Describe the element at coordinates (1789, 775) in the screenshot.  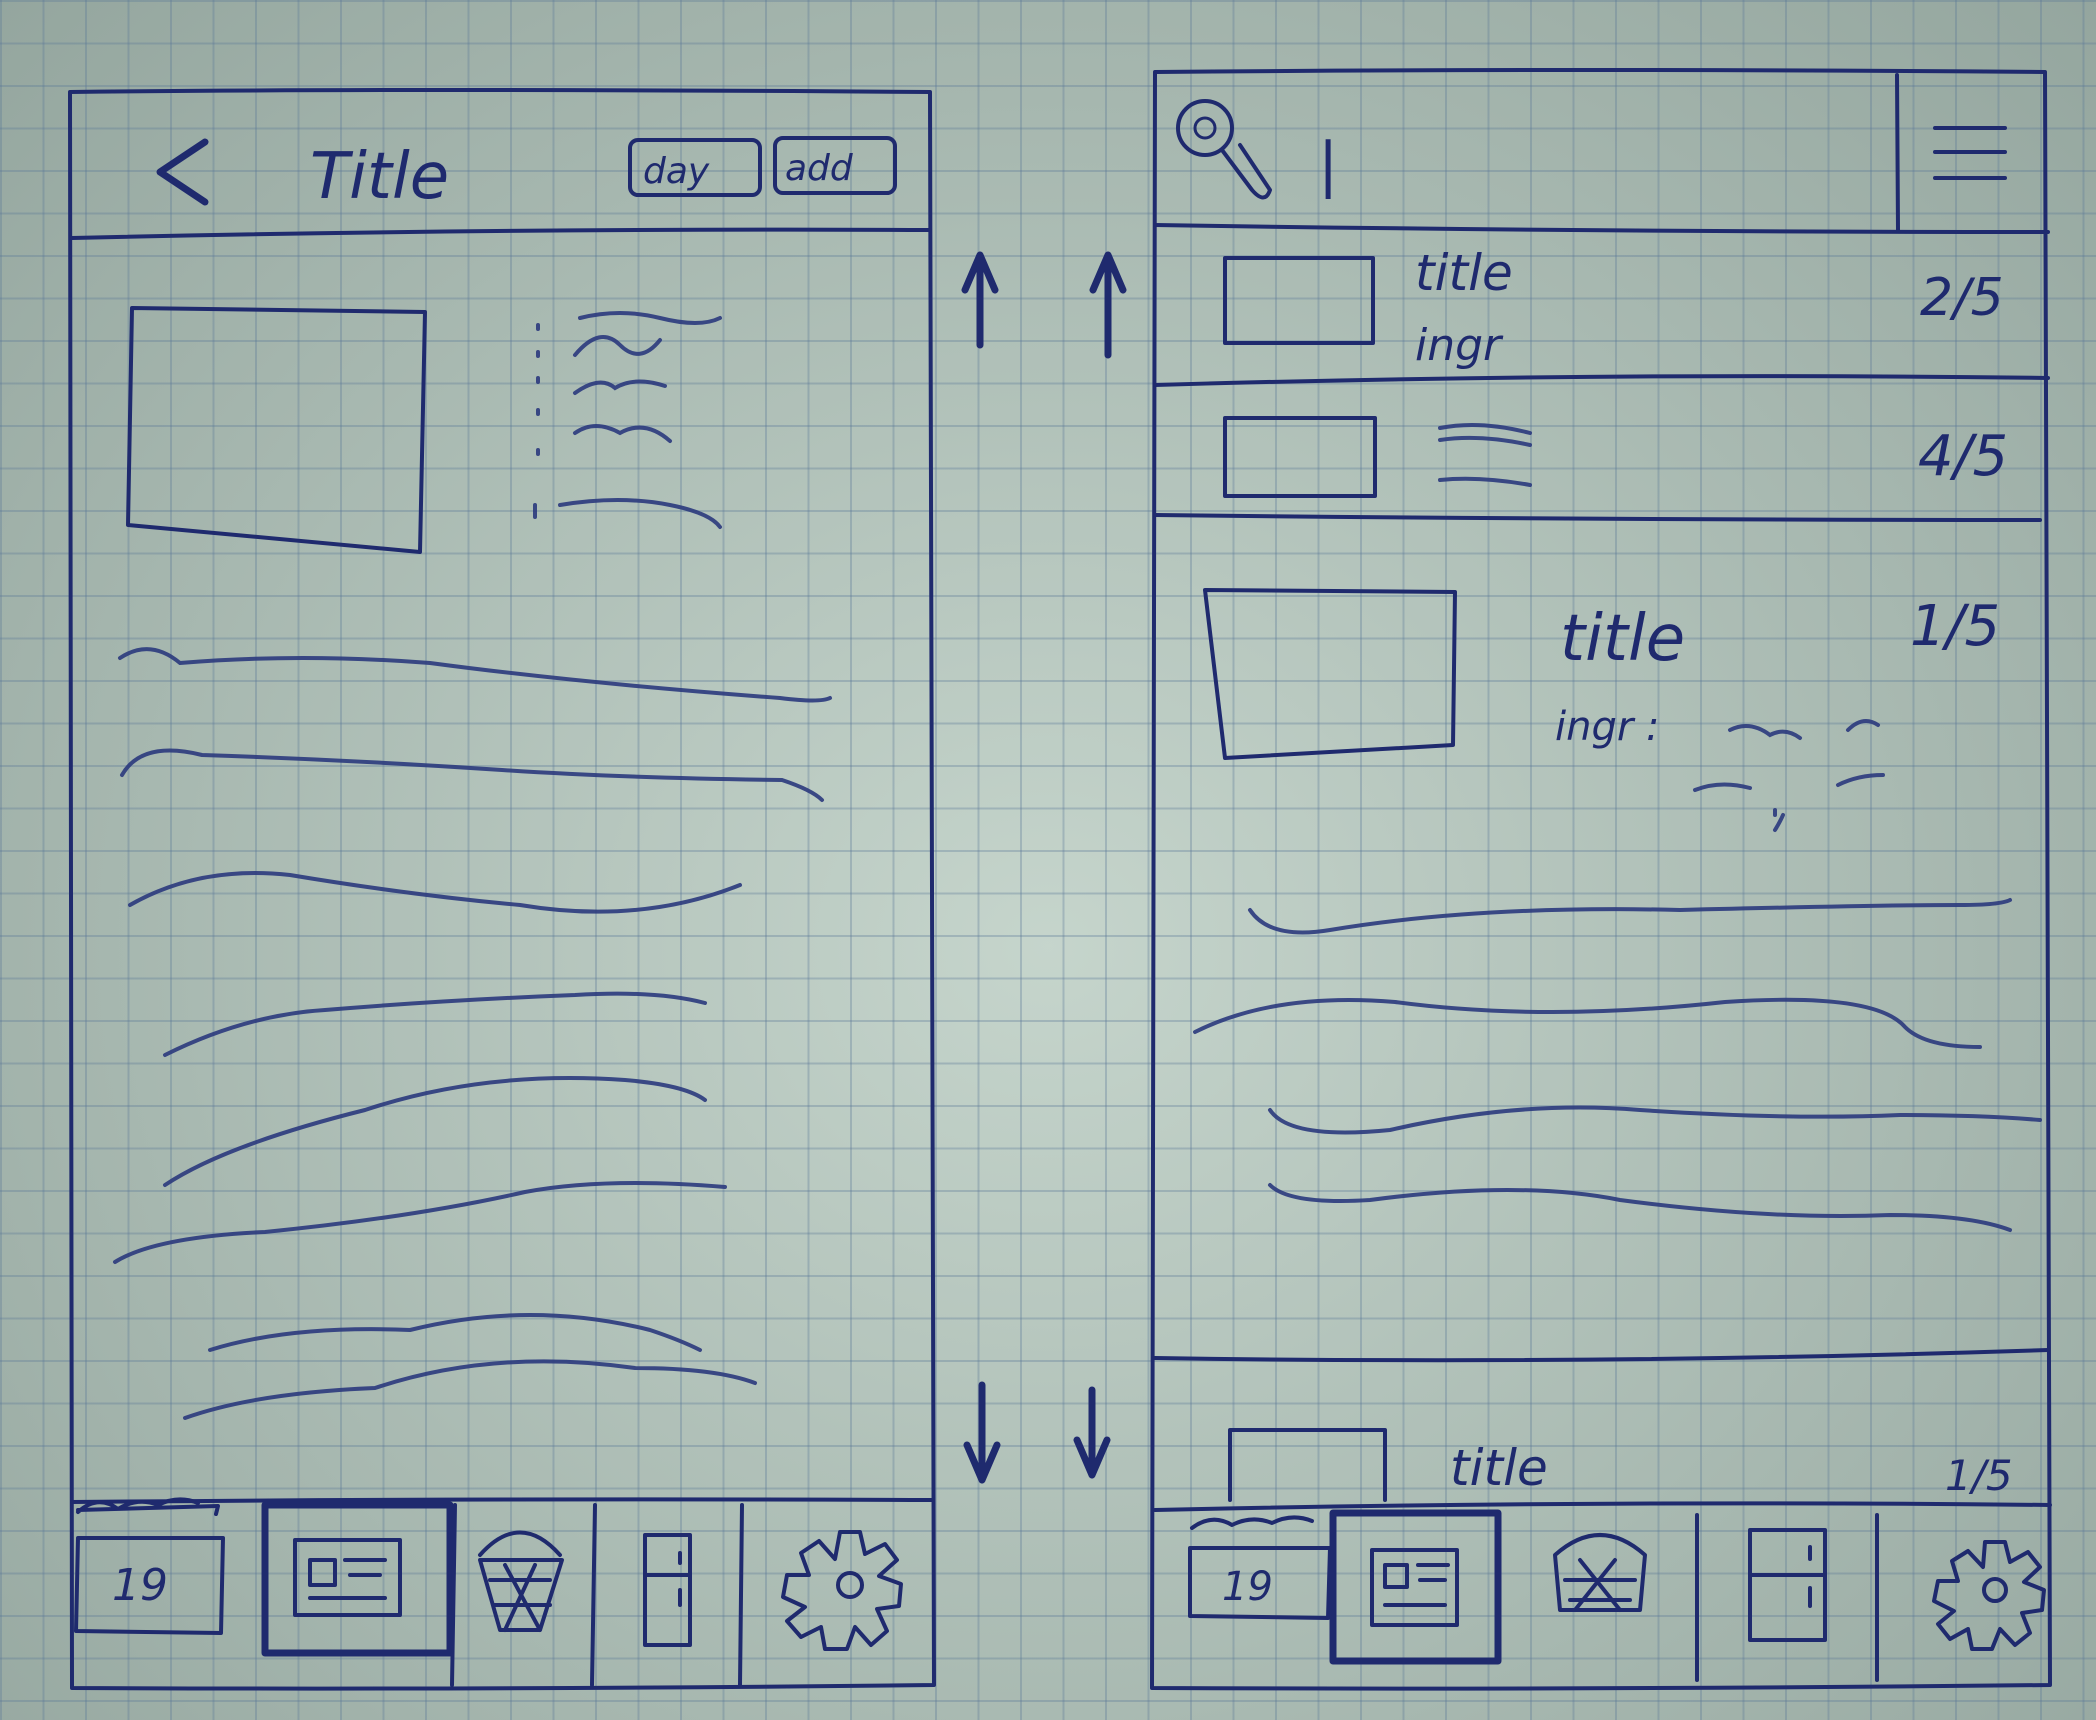
I see `ingredient-lines` at that location.